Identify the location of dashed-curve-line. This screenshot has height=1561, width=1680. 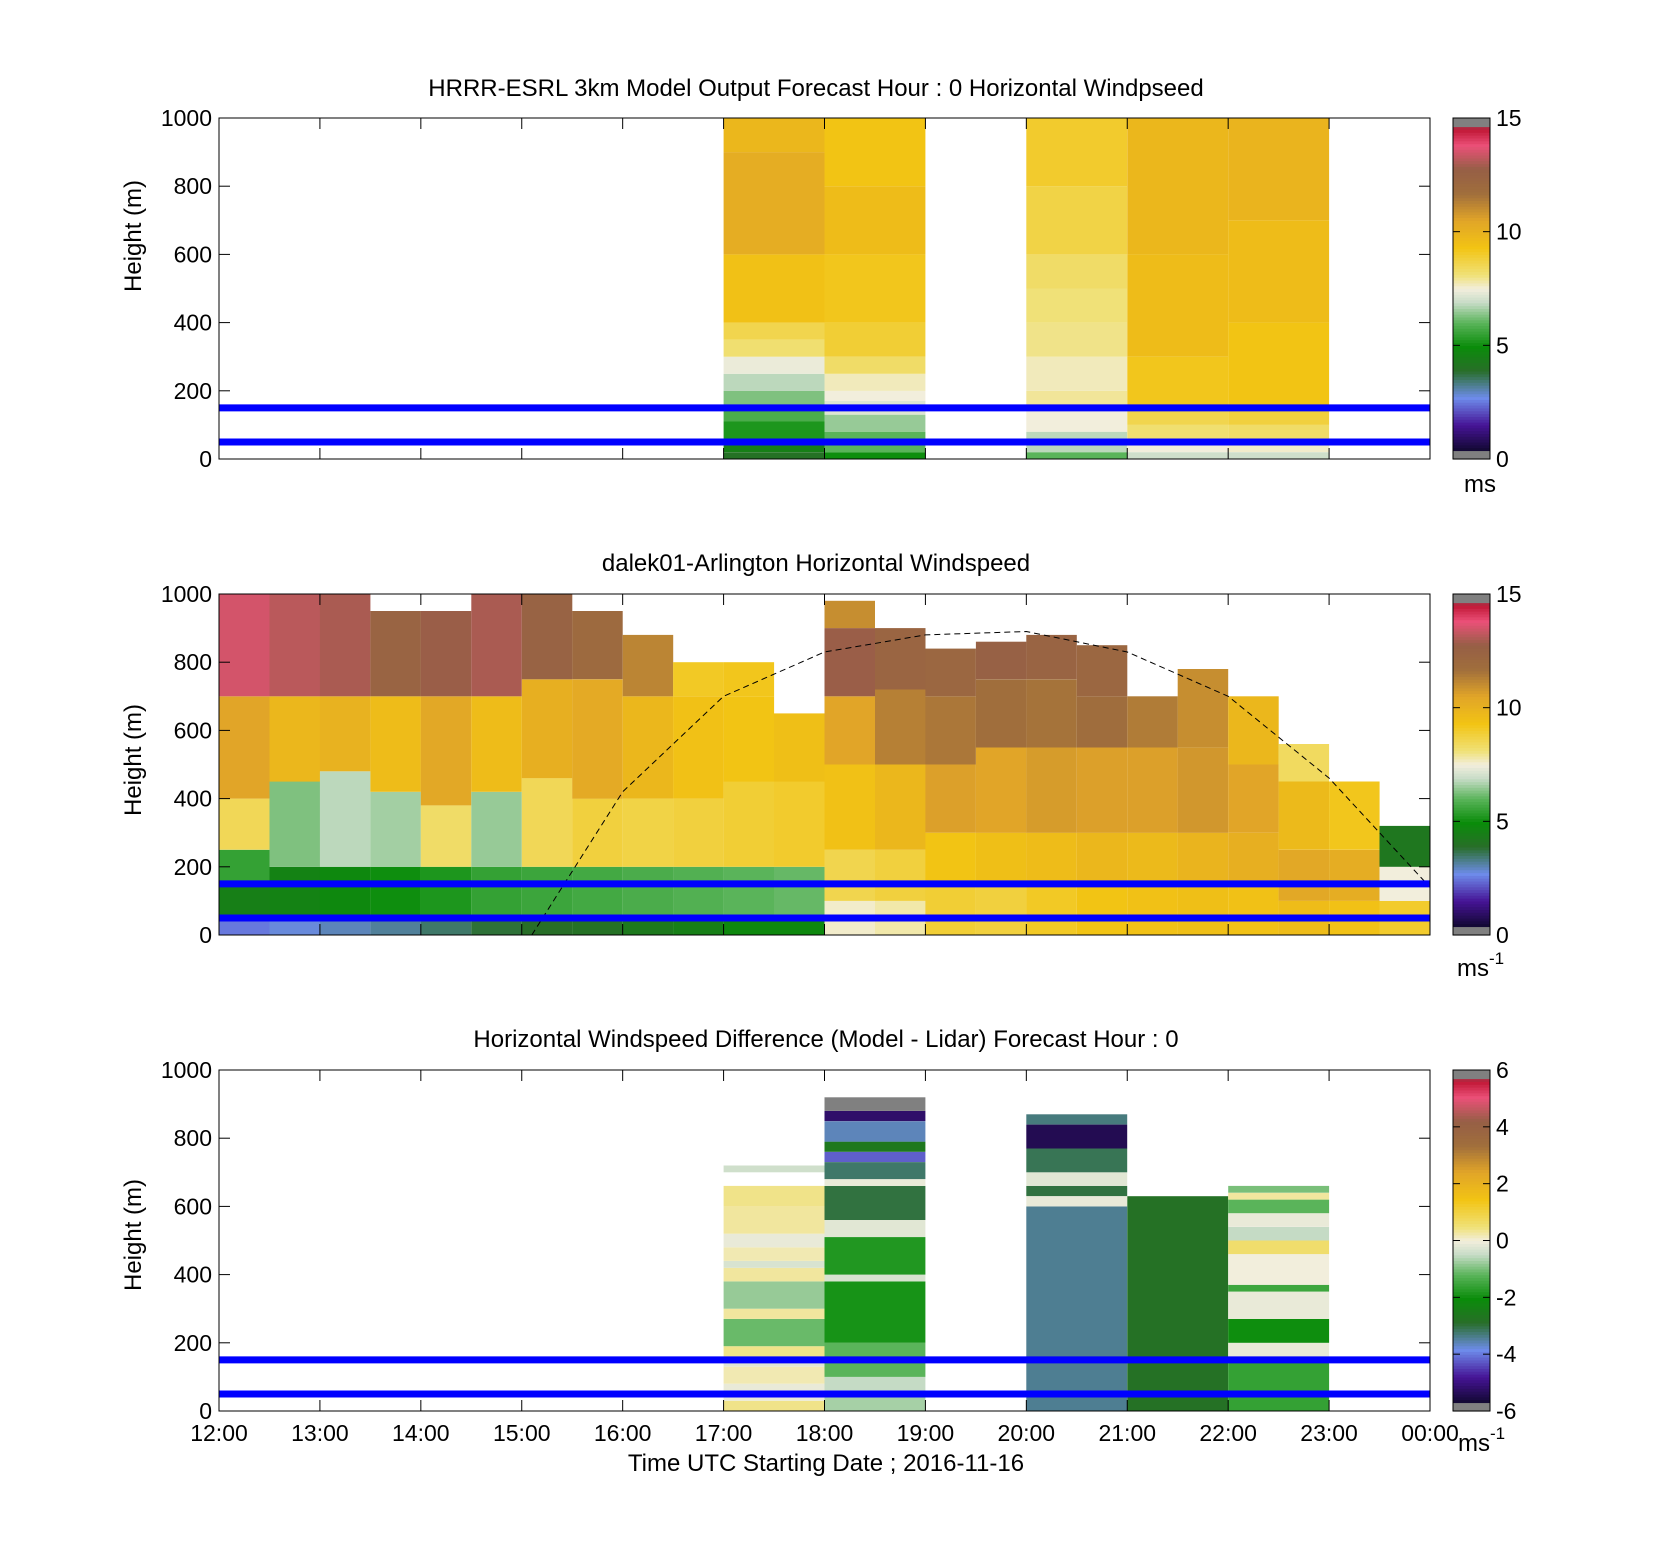
(981, 783).